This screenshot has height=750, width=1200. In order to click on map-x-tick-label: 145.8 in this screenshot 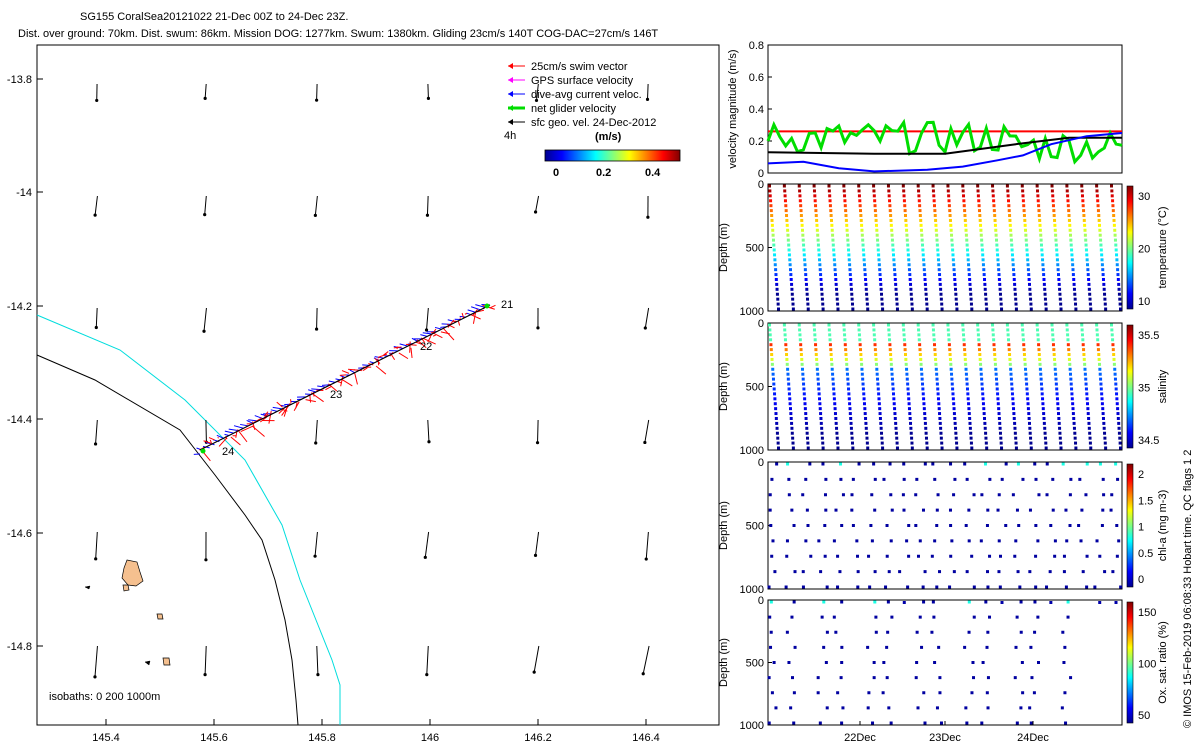, I will do `click(322, 738)`.